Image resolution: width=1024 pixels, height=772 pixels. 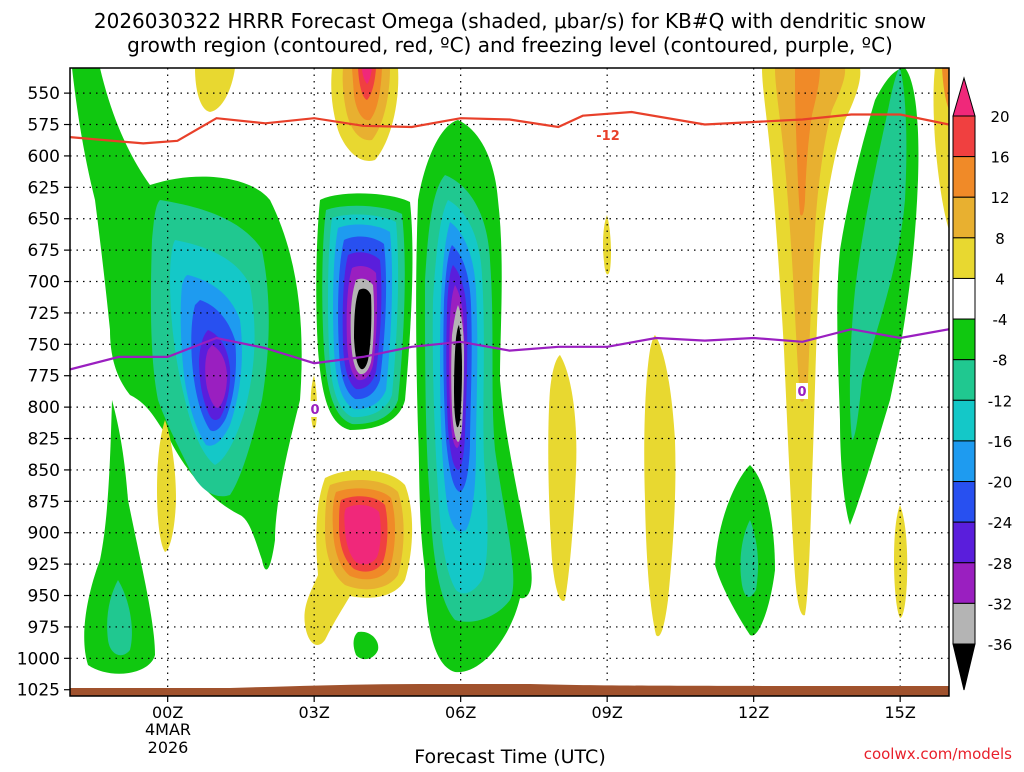 What do you see at coordinates (749, 558) in the screenshot?
I see `omega-region-teal-12z` at bounding box center [749, 558].